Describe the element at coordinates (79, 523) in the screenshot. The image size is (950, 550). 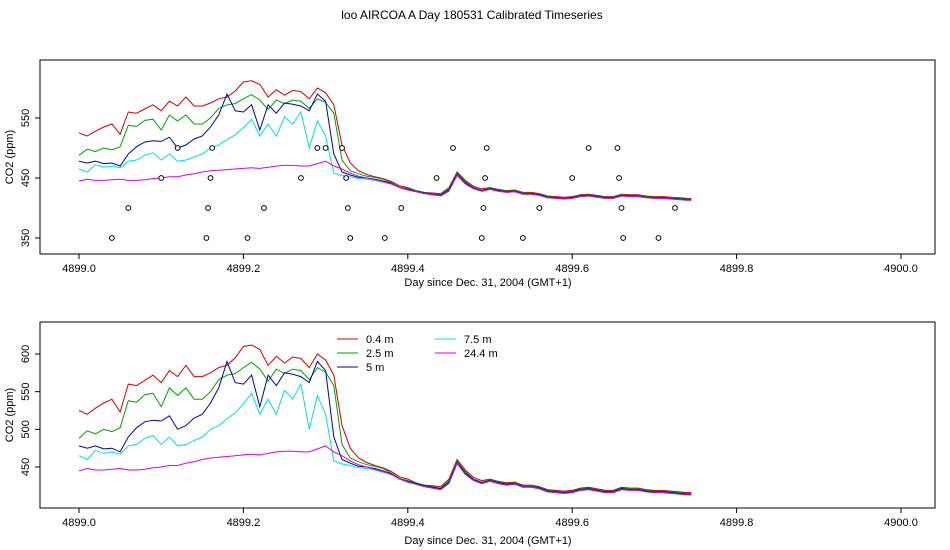
I see `bottom-x-tick-label: 4899.0` at that location.